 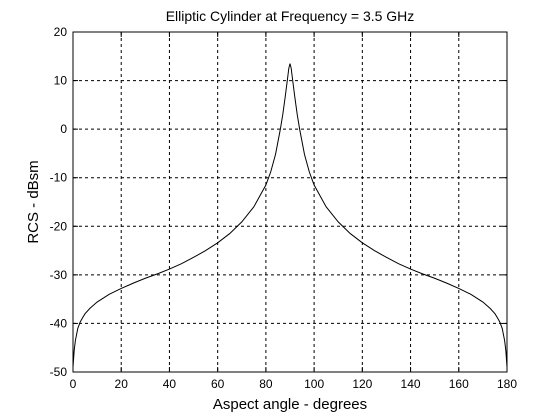 I want to click on y-tick-label: 20, so click(x=61, y=32).